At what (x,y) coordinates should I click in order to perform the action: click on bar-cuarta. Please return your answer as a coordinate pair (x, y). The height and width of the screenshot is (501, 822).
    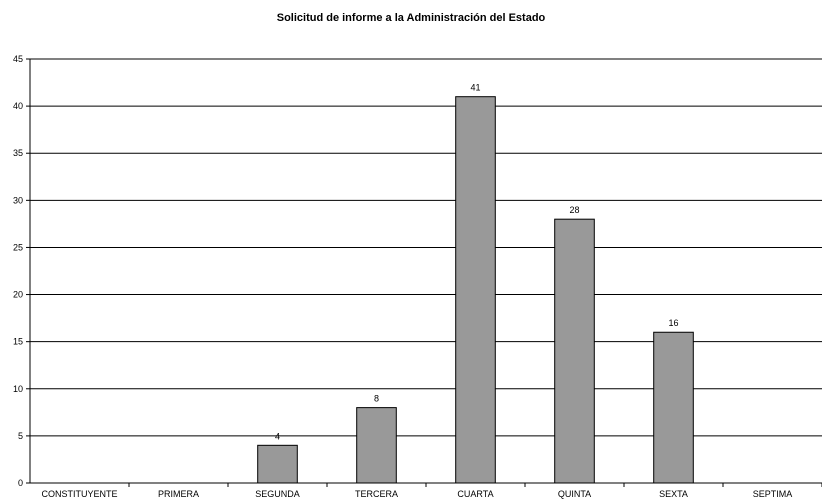
    Looking at the image, I should click on (475, 290).